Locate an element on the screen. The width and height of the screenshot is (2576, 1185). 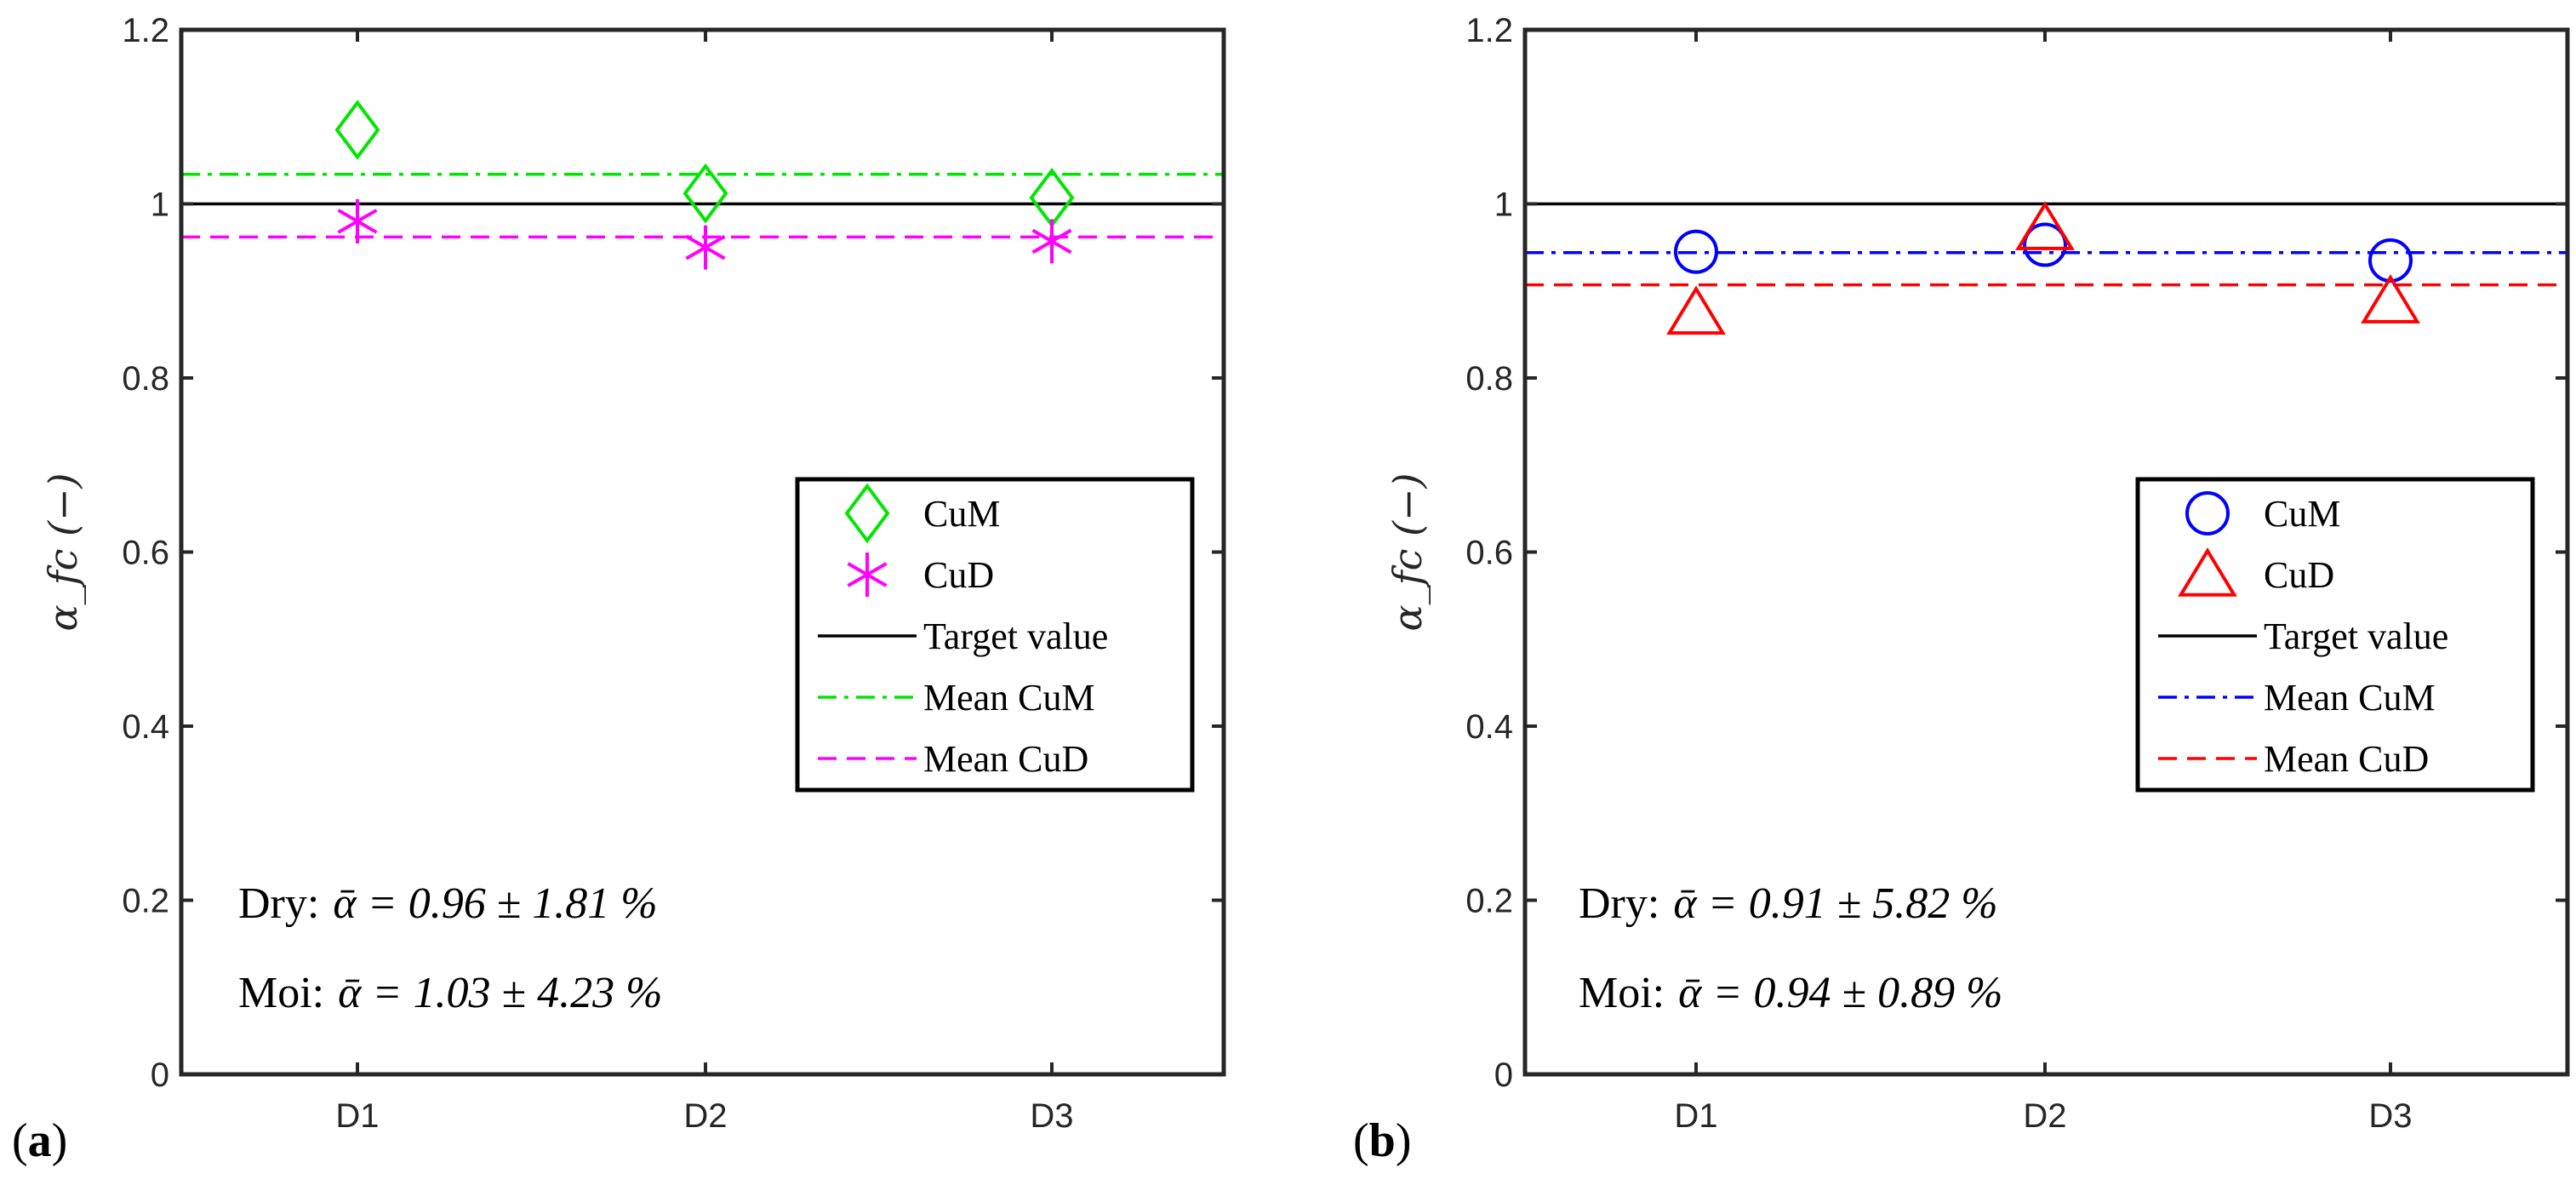
panel-label-letter: a is located at coordinates (40, 1141).